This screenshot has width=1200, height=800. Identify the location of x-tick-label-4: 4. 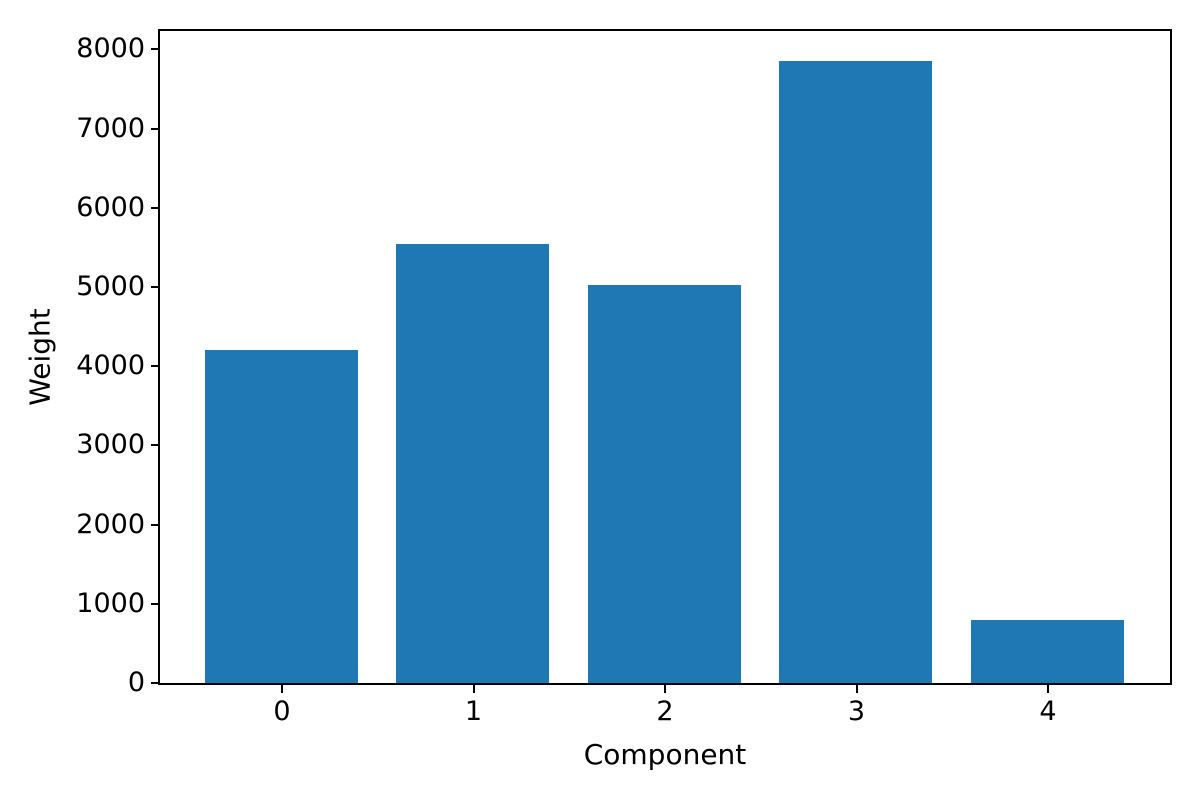
(1048, 711).